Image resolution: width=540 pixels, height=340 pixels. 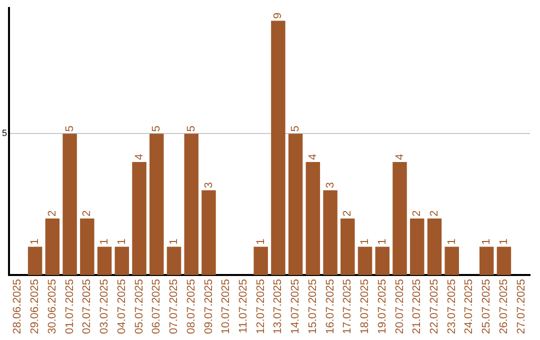 I want to click on x-tick-label: 29.06.2025, so click(x=35, y=306).